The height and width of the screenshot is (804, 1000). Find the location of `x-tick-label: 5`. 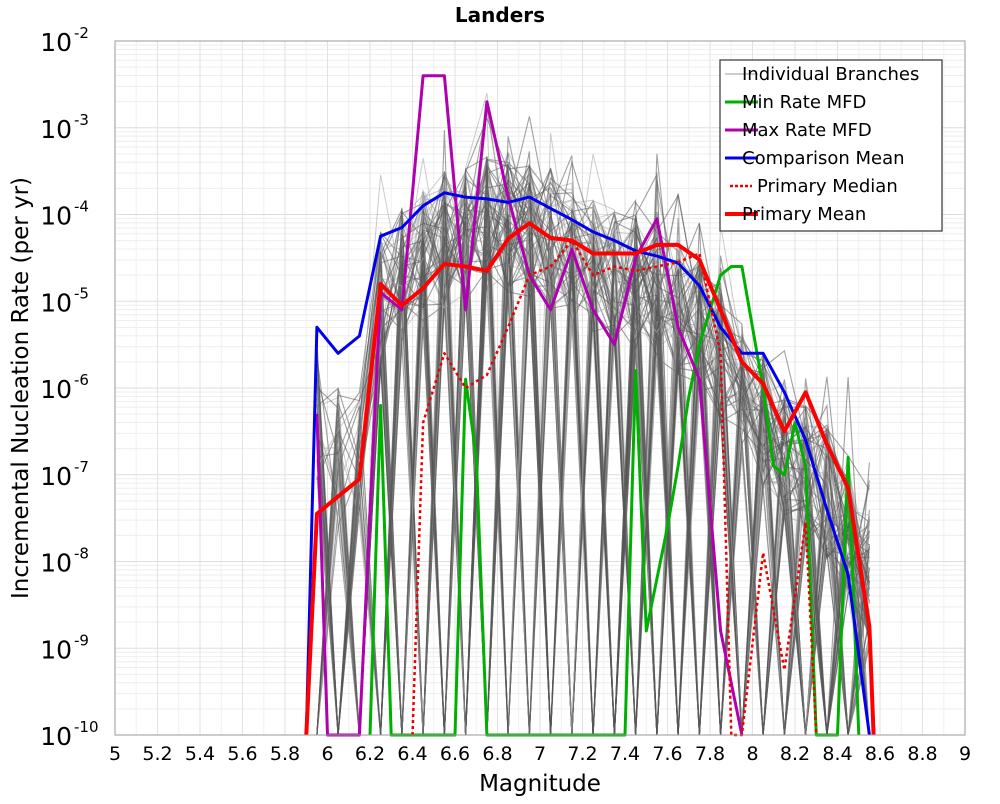

x-tick-label: 5 is located at coordinates (115, 754).